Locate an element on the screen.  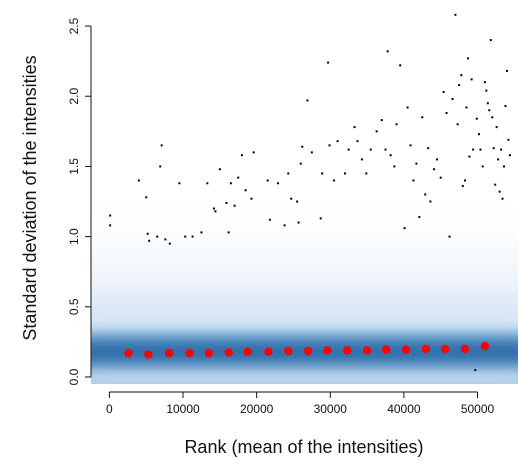
y-tick-label: 0.5 is located at coordinates (74, 306).